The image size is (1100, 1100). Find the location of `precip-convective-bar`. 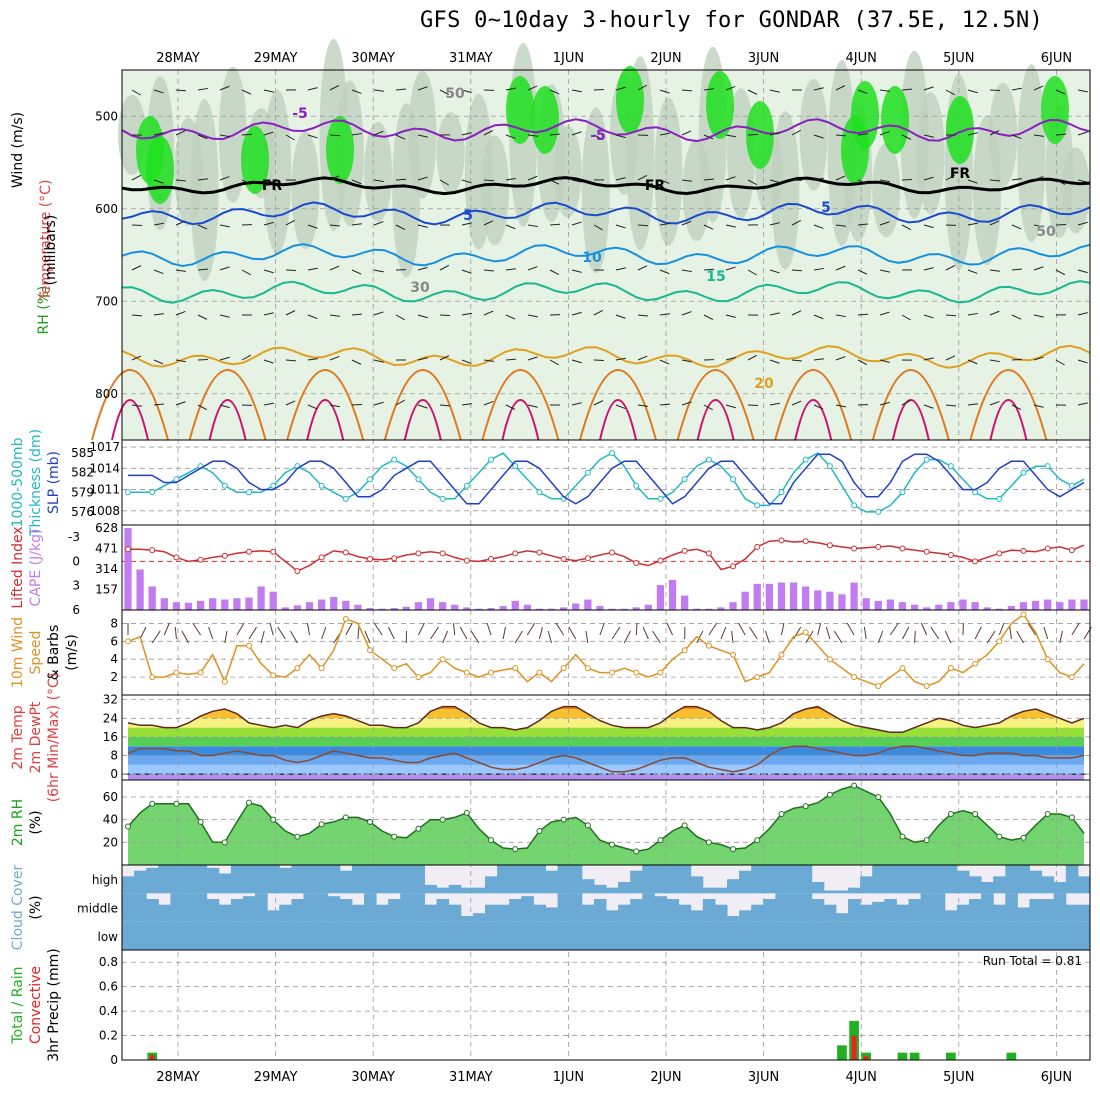

precip-convective-bar is located at coordinates (854, 1047).